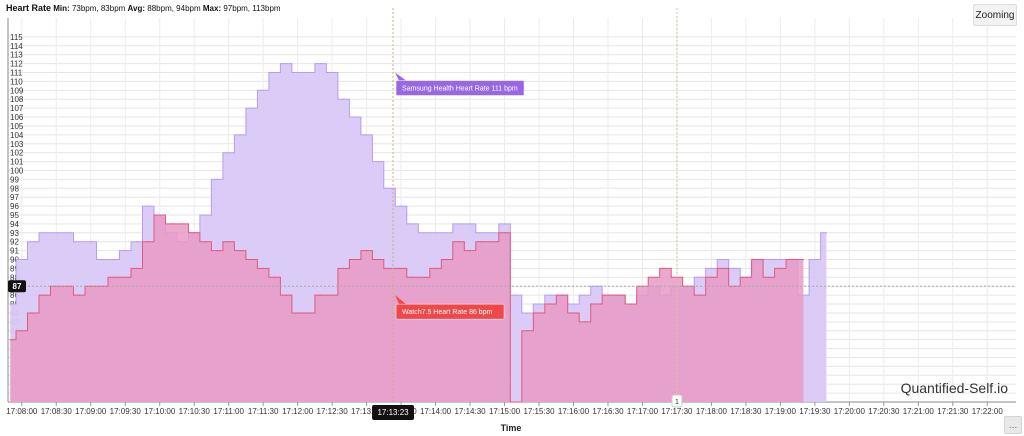 This screenshot has width=1024, height=436. Describe the element at coordinates (14, 179) in the screenshot. I see `y-tick-label: 99` at that location.